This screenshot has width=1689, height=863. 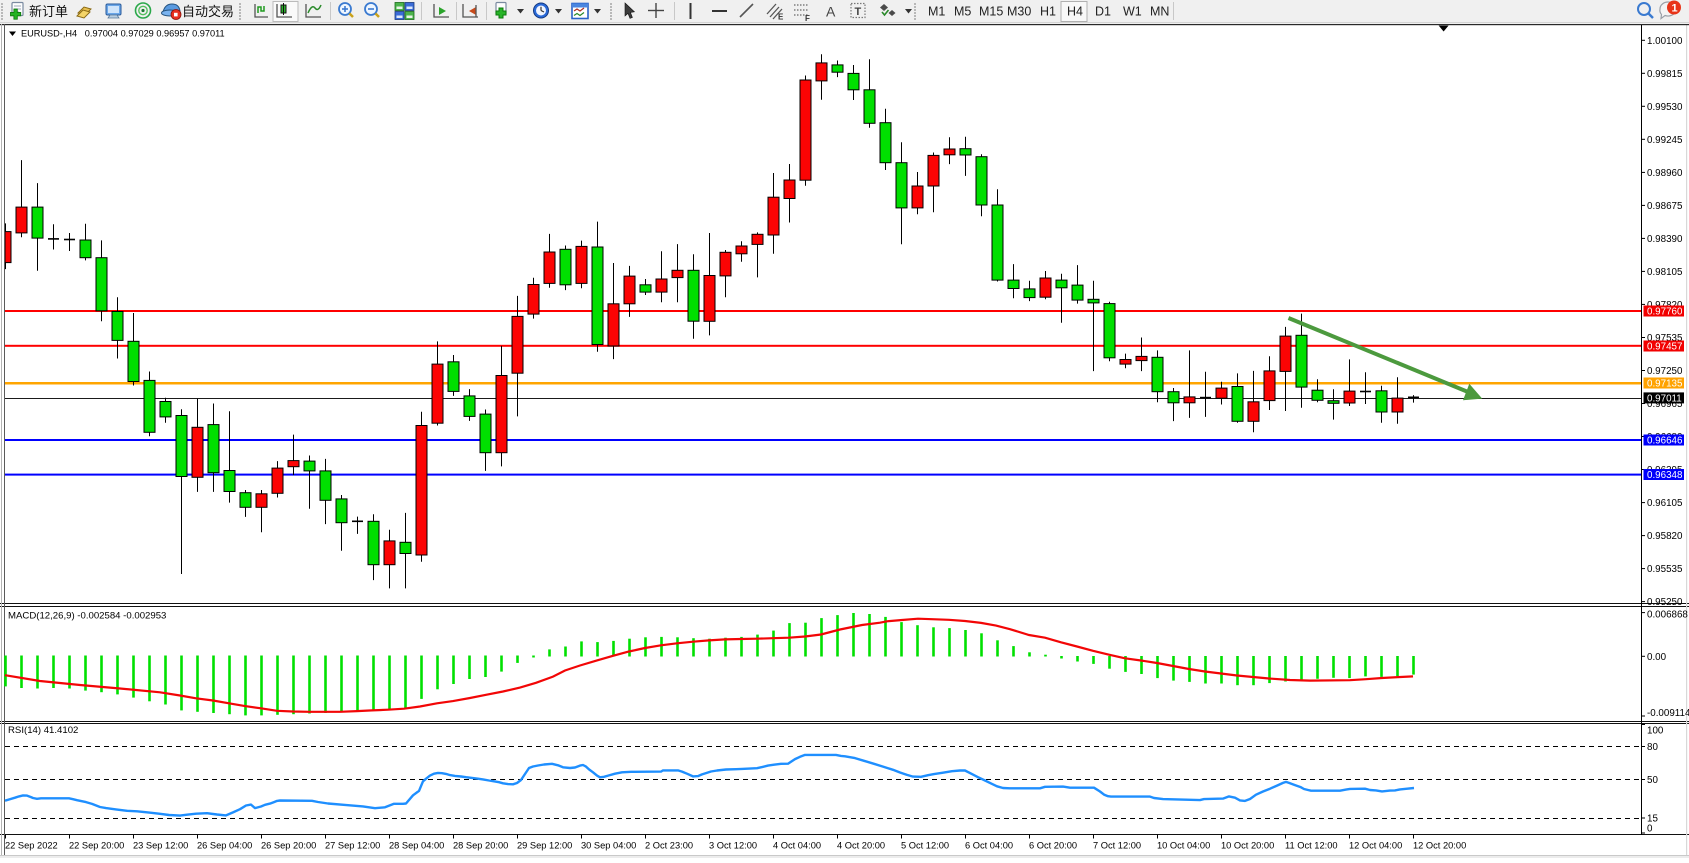 I want to click on svg-text: 4 Oct 20:00, so click(x=861, y=846).